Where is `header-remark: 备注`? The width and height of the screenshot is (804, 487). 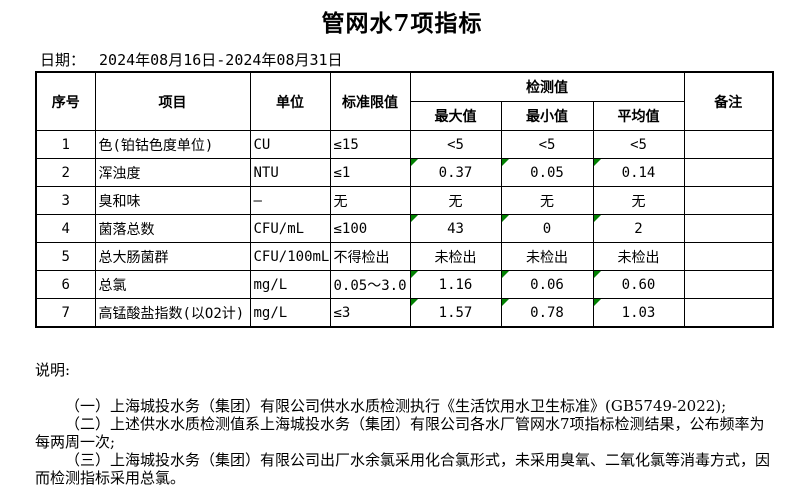 header-remark: 备注 is located at coordinates (728, 101).